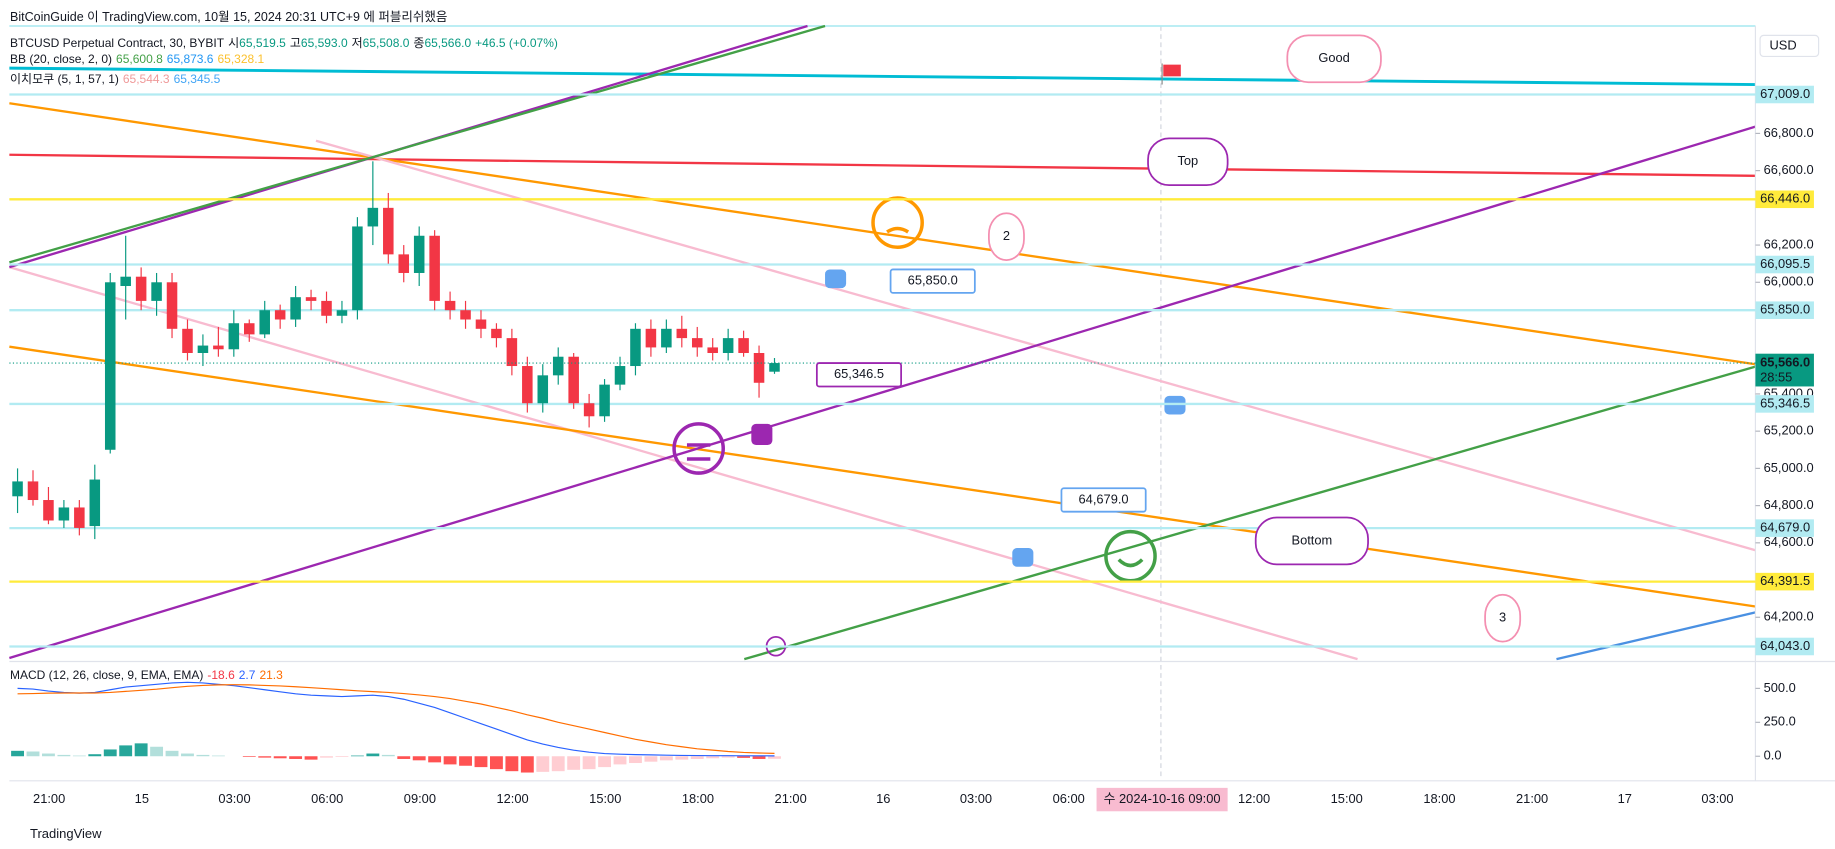  I want to click on x-tick-label: 21:00, so click(49, 798).